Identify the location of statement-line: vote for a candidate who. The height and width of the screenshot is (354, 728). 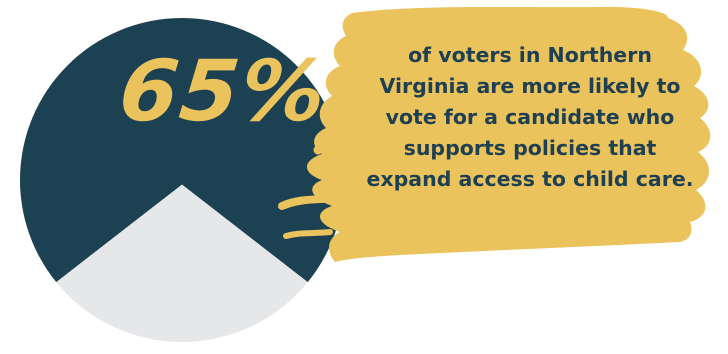
(530, 117).